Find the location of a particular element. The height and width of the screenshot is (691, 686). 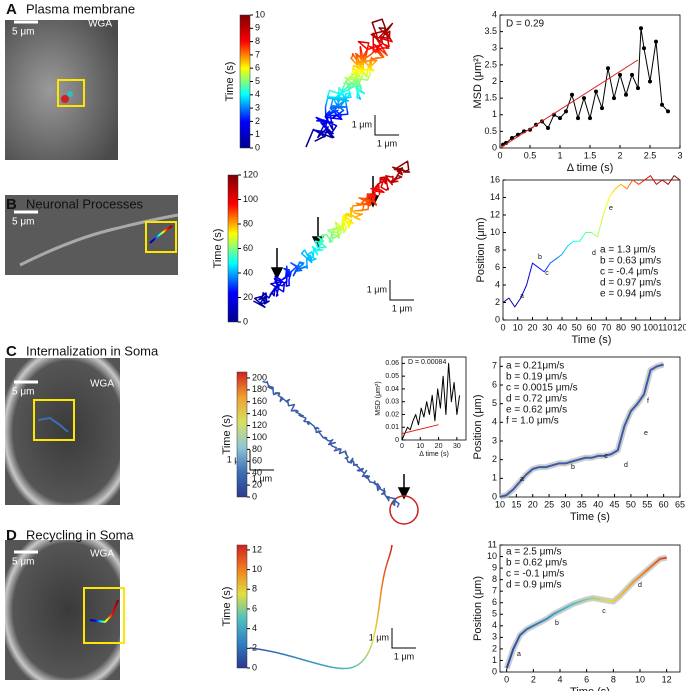

y-tick-label: 0.01 is located at coordinates (392, 427).